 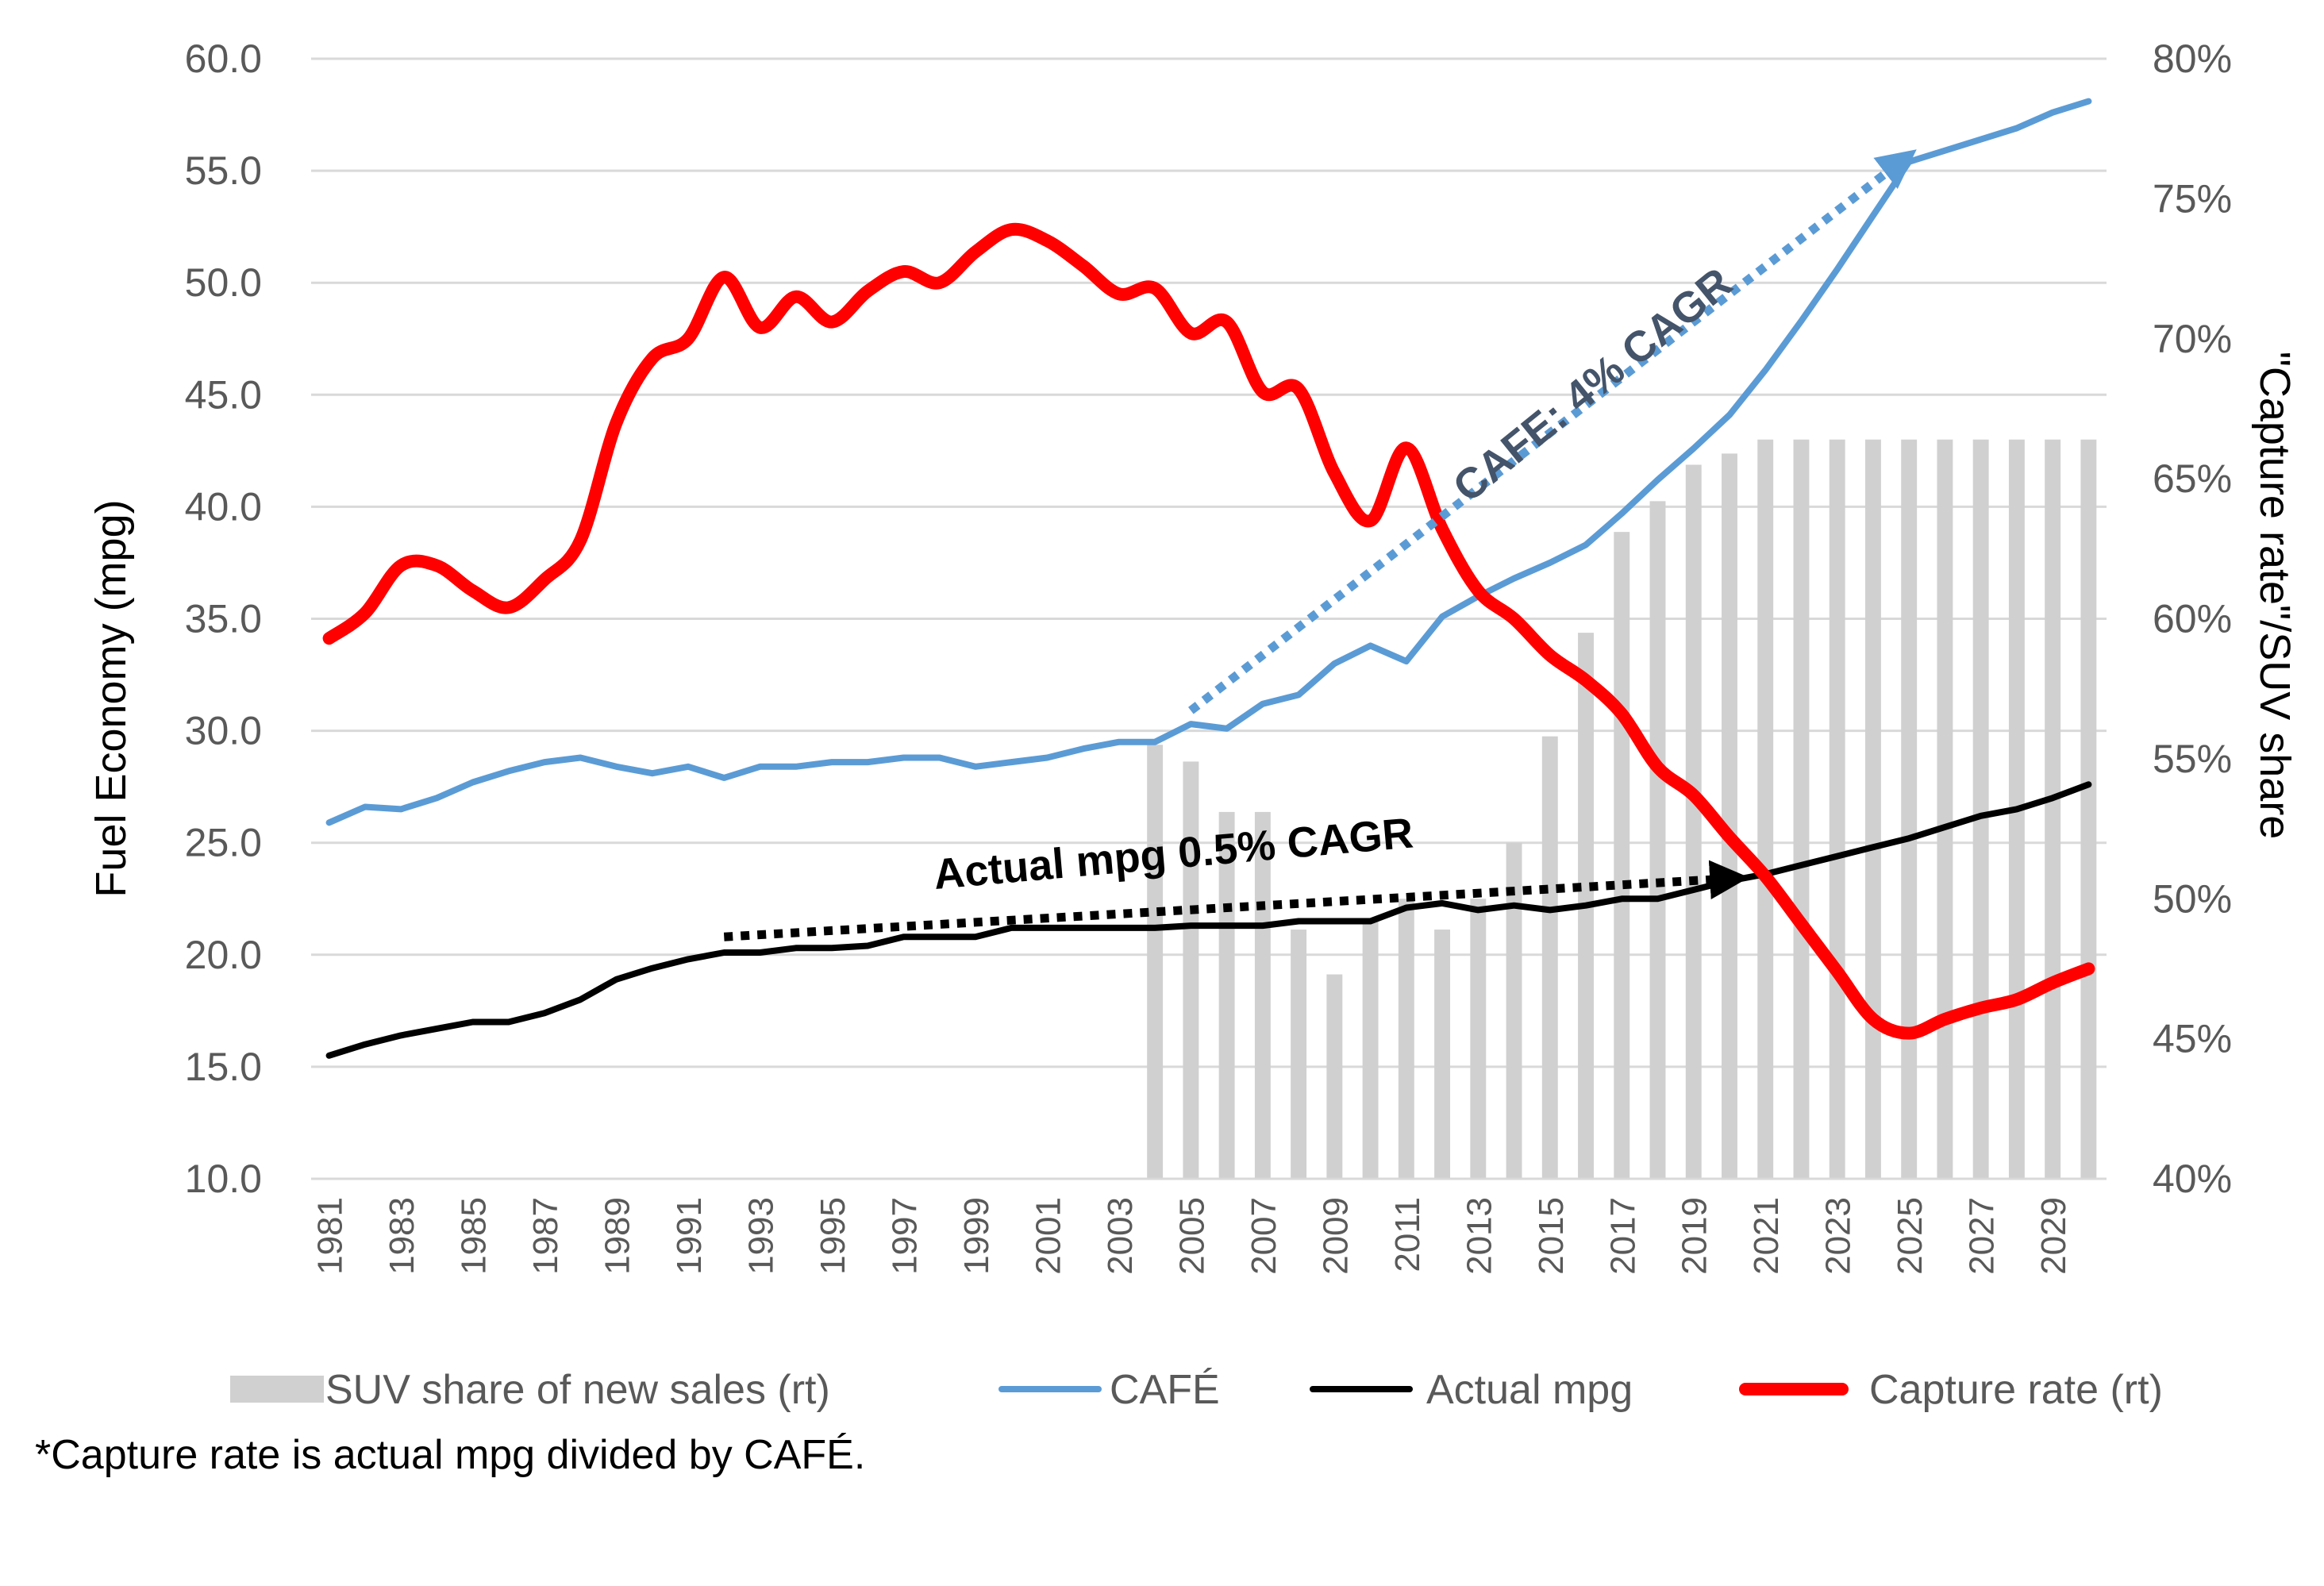 I want to click on y-tick-label: 15.0, so click(x=223, y=1067).